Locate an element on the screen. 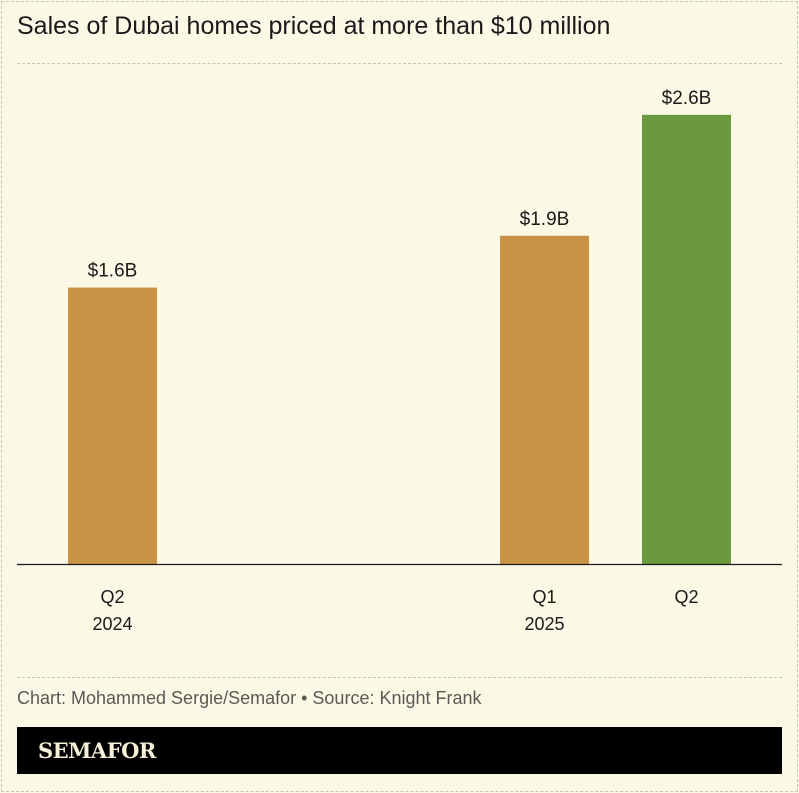 This screenshot has height=793, width=799. x-tick-quarter-0: Q2 is located at coordinates (112, 597).